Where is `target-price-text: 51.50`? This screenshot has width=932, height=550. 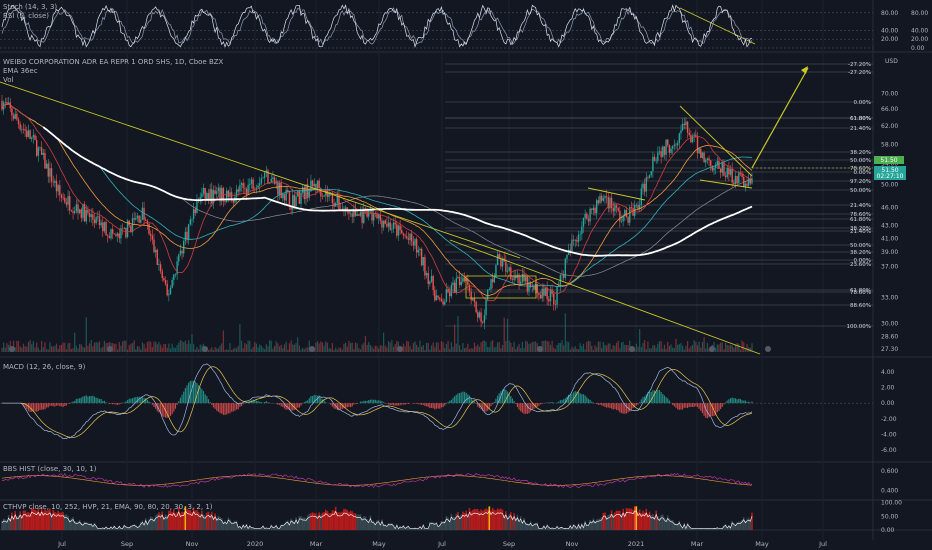
target-price-text: 51.50 is located at coordinates (888, 160).